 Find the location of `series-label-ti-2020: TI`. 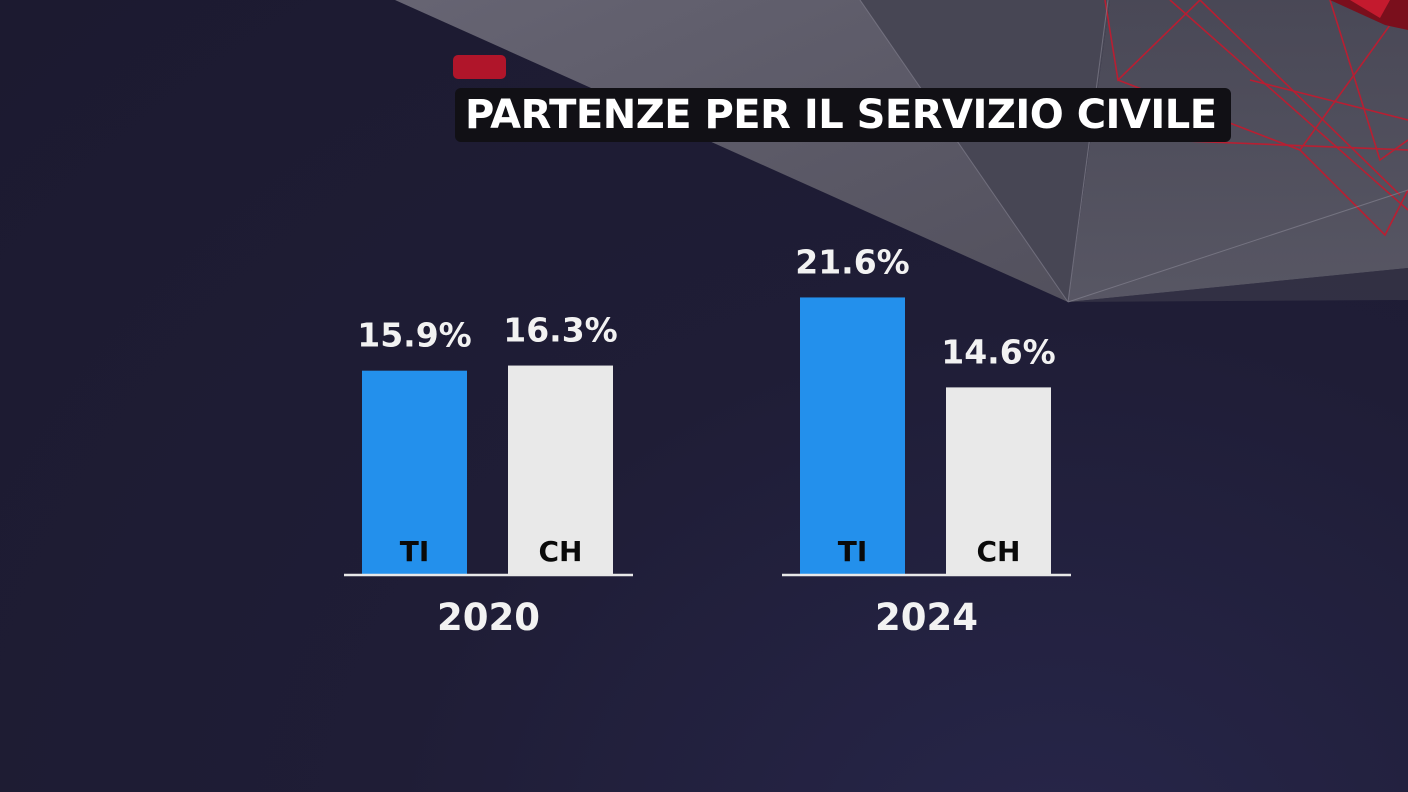

series-label-ti-2020: TI is located at coordinates (415, 551).